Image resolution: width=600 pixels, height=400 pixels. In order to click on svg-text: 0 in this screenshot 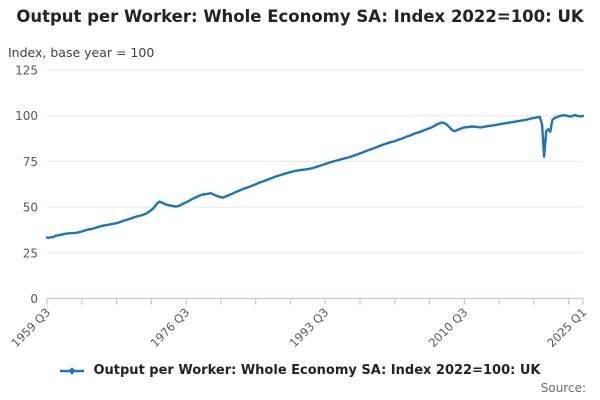, I will do `click(34, 299)`.